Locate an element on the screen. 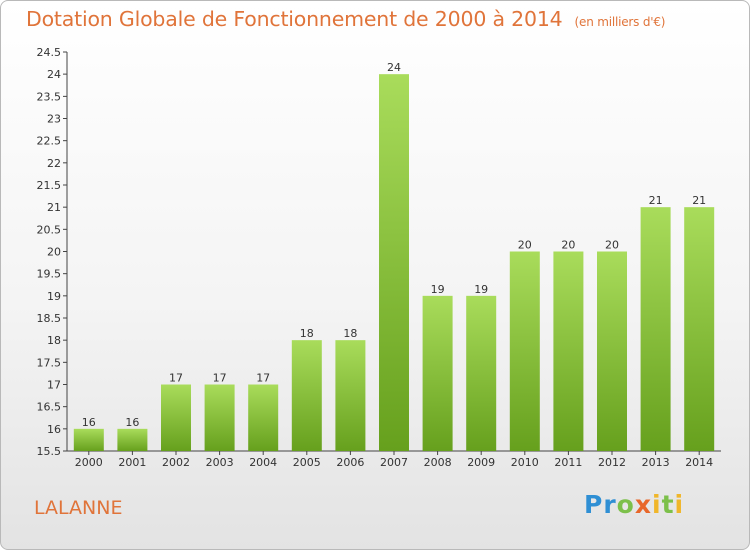 This screenshot has height=550, width=750. data-label: 24 is located at coordinates (394, 67).